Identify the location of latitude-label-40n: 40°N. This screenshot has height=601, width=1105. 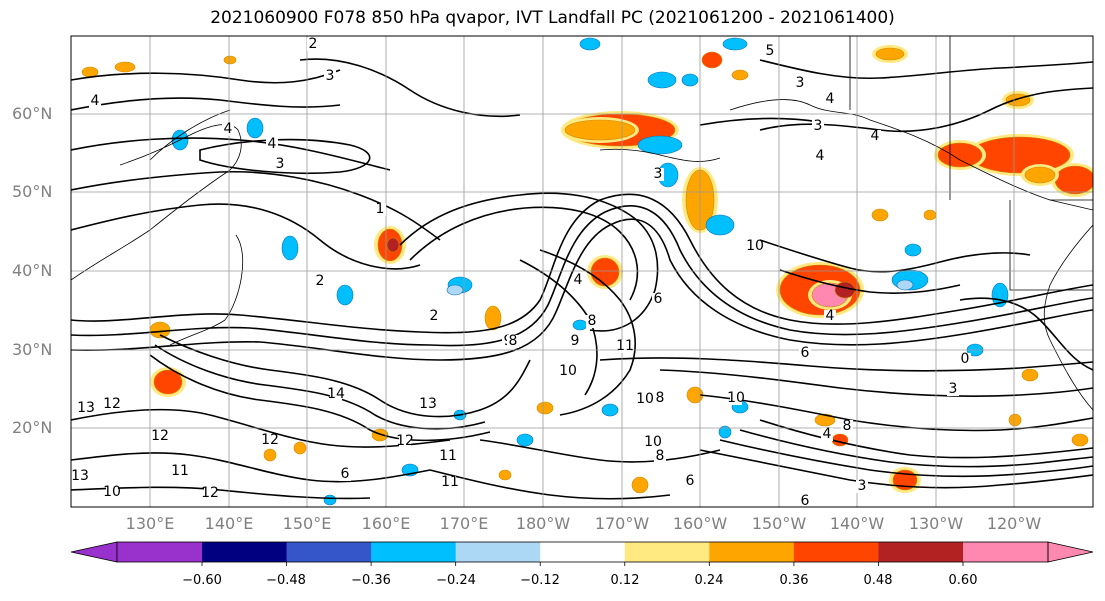
(32, 270).